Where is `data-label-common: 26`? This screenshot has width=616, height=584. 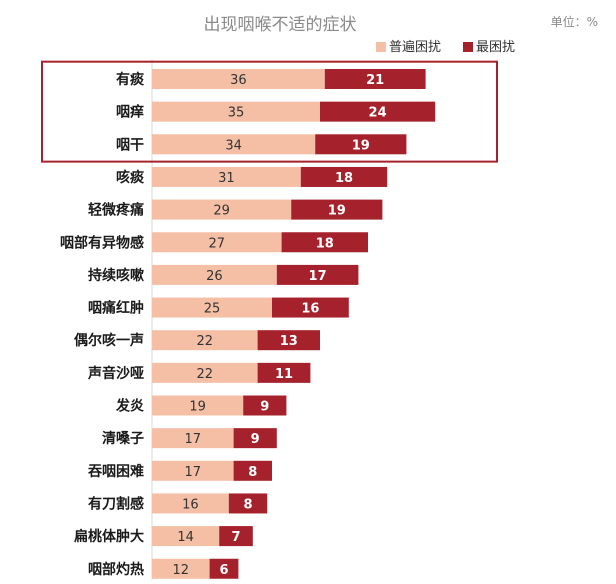
data-label-common: 26 is located at coordinates (214, 276).